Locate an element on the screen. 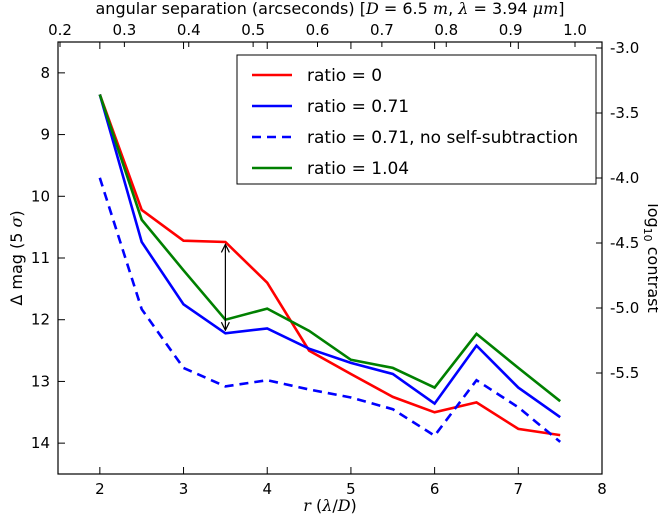  x-tick-label-7: 7 is located at coordinates (519, 489).